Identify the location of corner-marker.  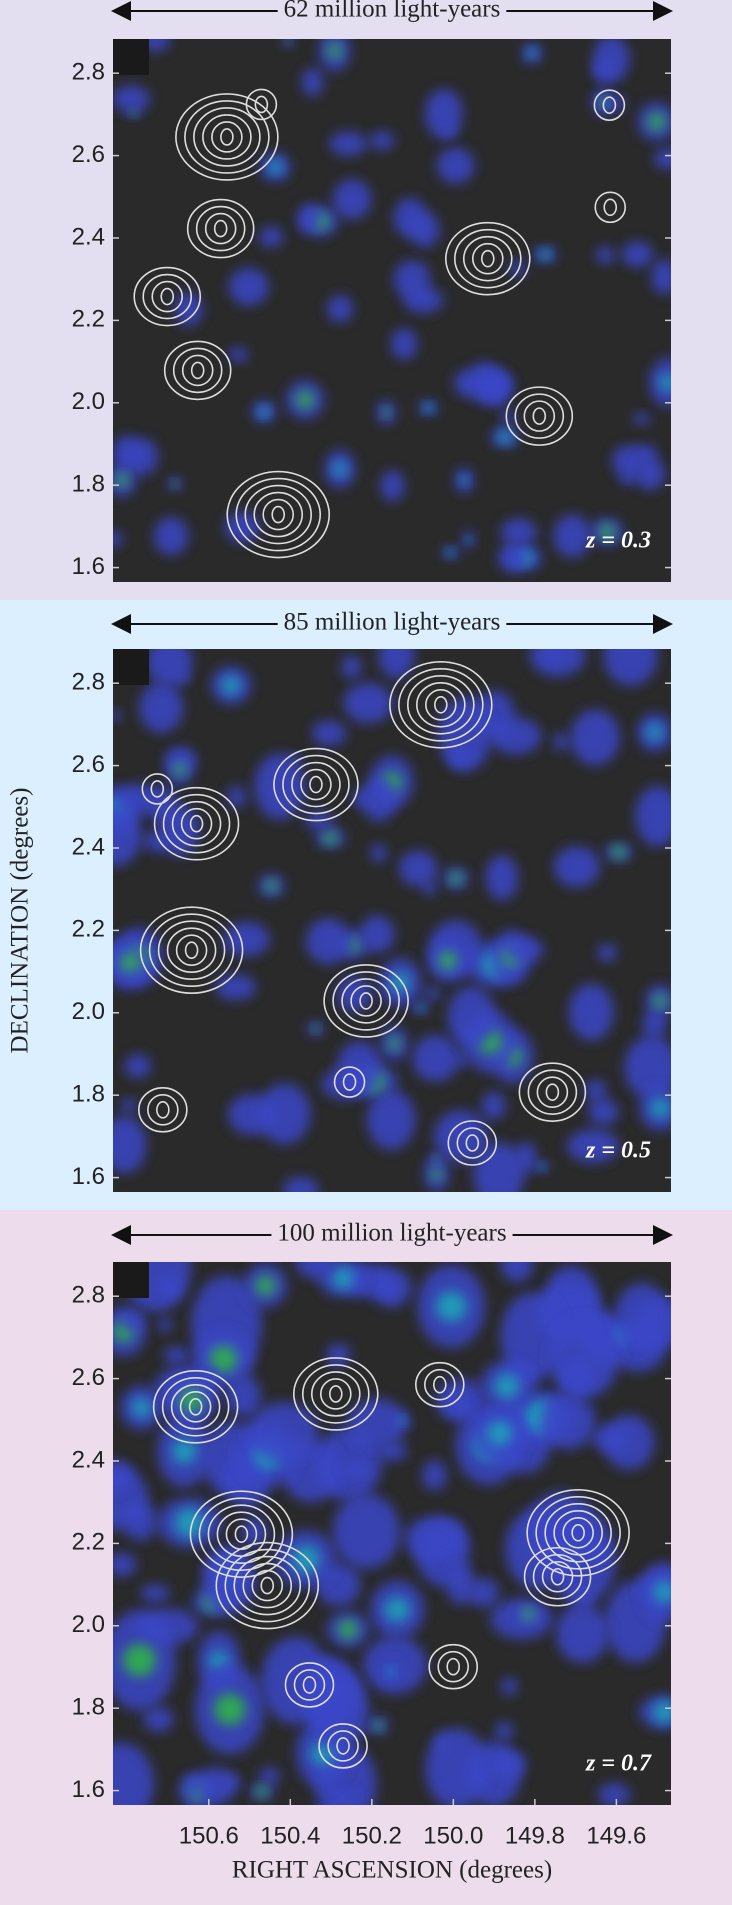
(131, 57).